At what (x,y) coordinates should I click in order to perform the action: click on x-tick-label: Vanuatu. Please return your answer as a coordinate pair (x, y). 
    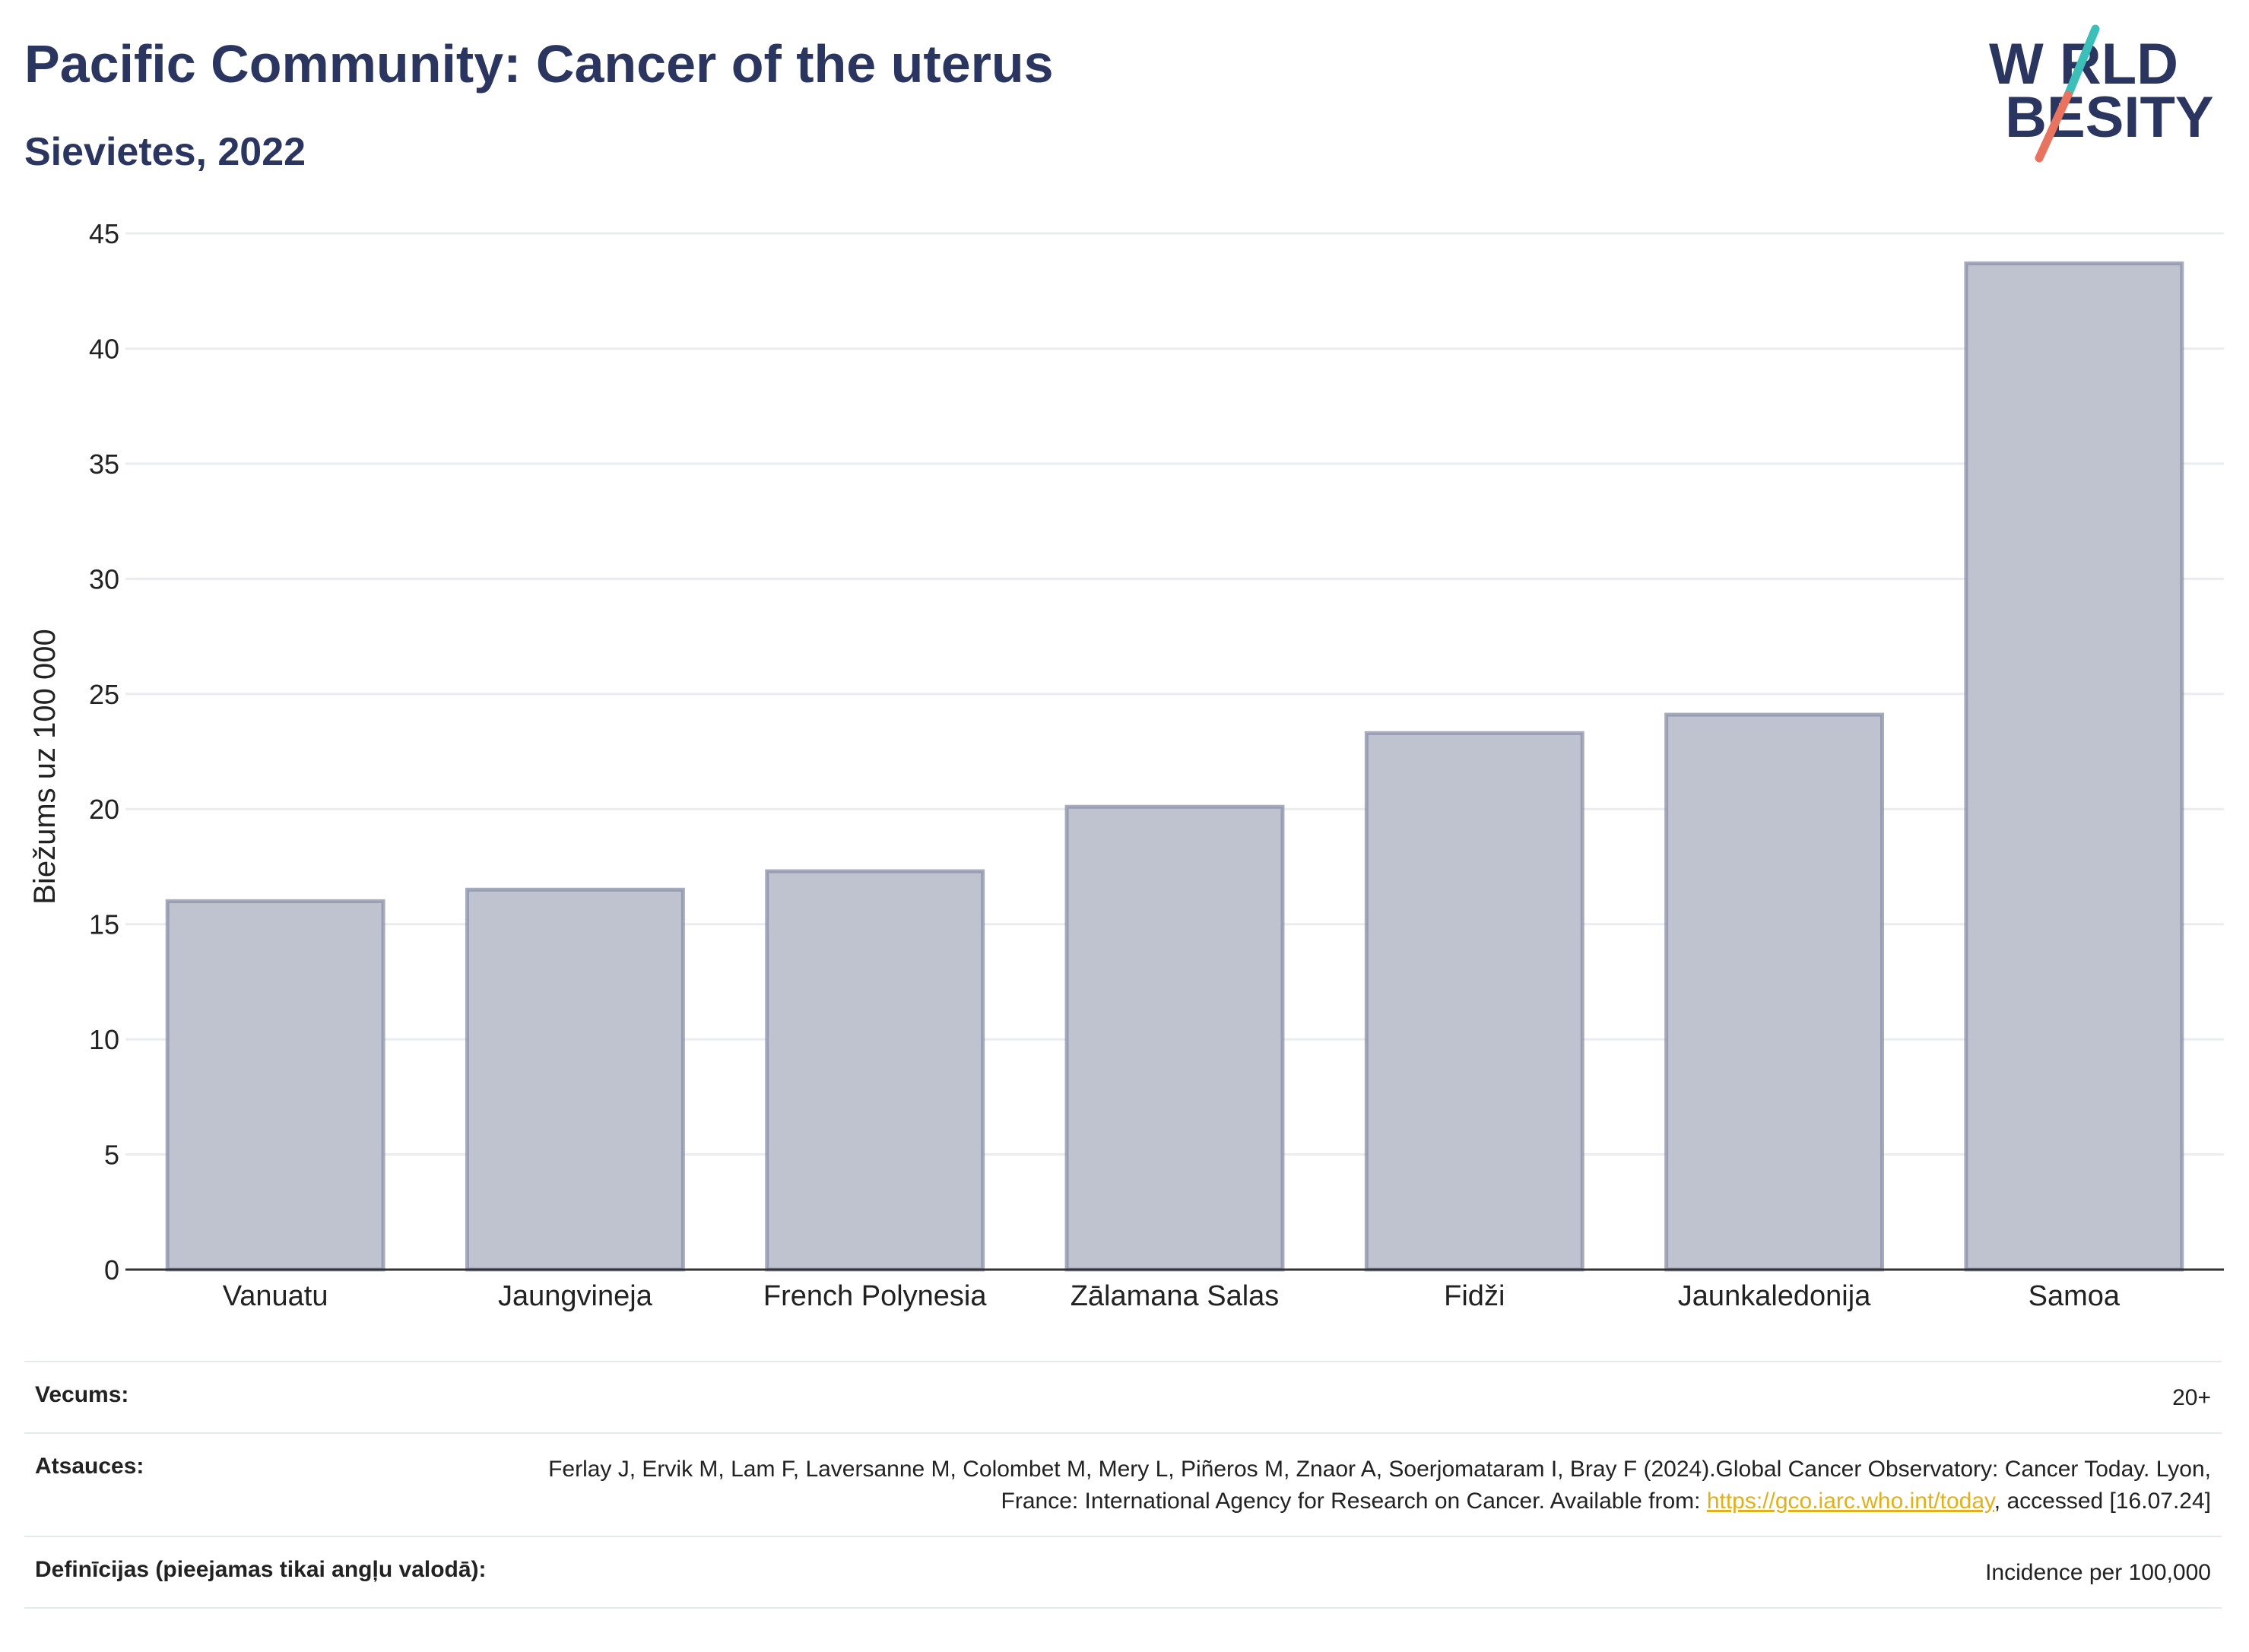
    Looking at the image, I should click on (275, 1296).